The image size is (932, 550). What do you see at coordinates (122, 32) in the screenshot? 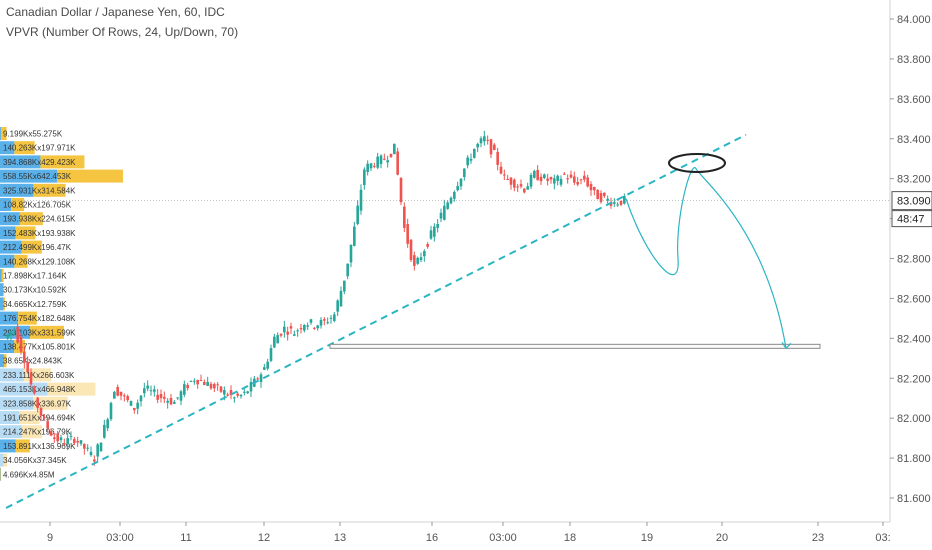
I see `indicator-label: VPVR (Number Of Rows, 24, Up/Down, 70)` at bounding box center [122, 32].